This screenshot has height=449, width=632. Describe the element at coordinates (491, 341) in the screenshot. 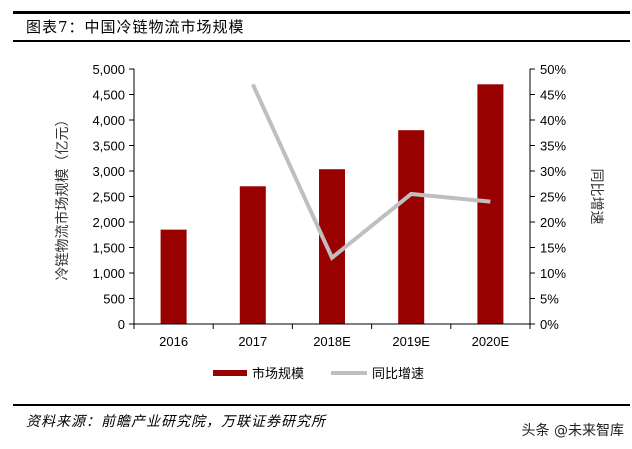

I see `x-tick-label: 2020E` at that location.